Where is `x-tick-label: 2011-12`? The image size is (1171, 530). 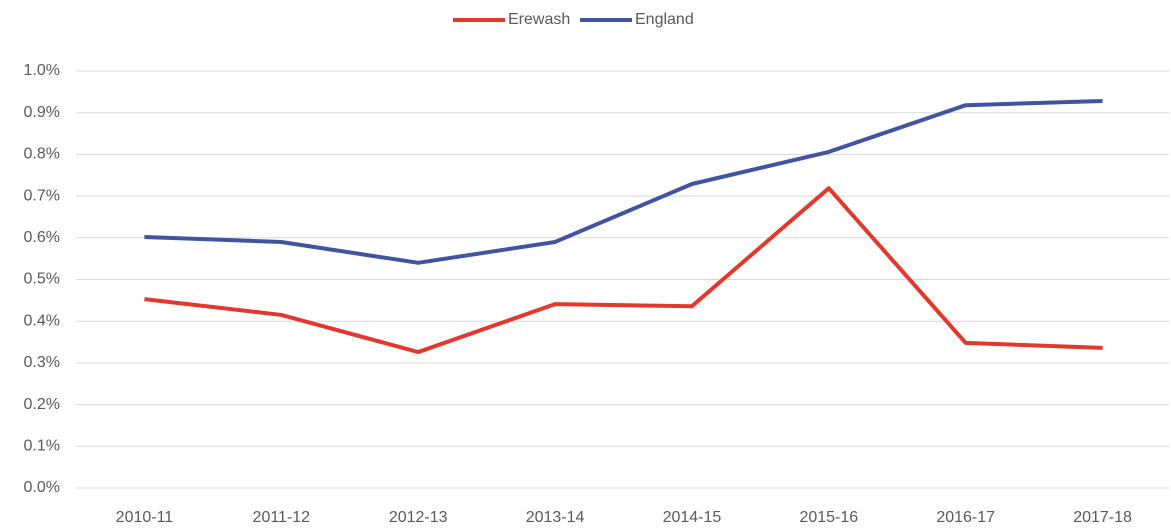 x-tick-label: 2011-12 is located at coordinates (282, 517).